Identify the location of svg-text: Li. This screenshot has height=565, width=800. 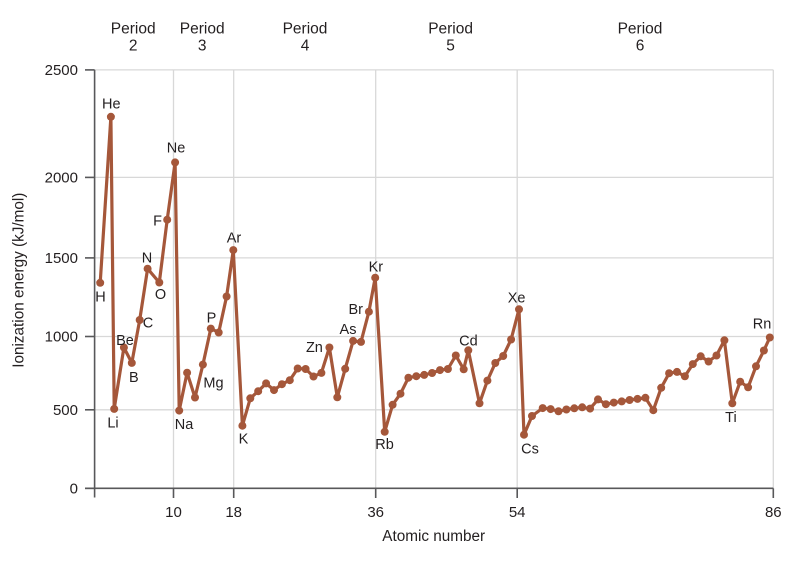
(112, 423).